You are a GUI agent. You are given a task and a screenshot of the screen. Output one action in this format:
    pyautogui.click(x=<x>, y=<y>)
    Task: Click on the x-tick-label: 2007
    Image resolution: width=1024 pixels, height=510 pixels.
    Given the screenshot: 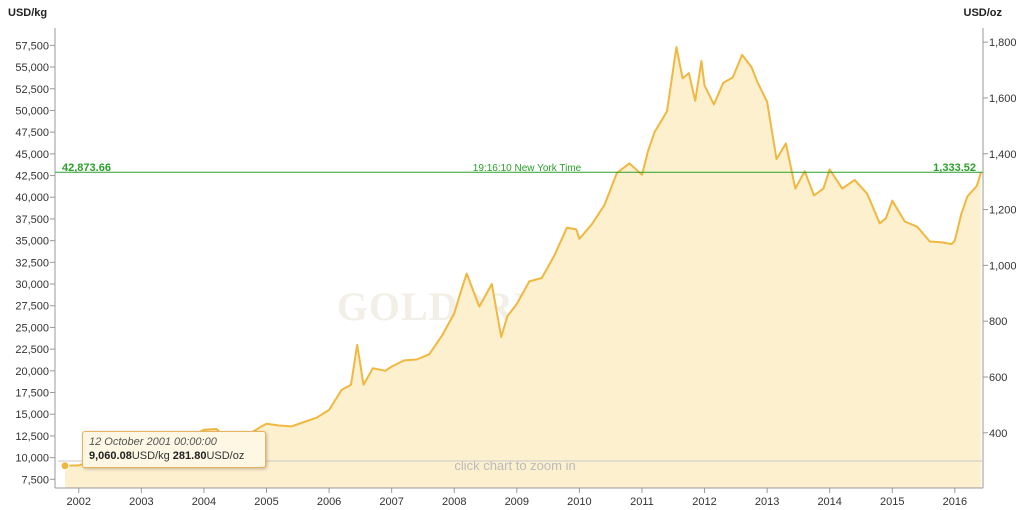 What is the action you would take?
    pyautogui.click(x=391, y=502)
    